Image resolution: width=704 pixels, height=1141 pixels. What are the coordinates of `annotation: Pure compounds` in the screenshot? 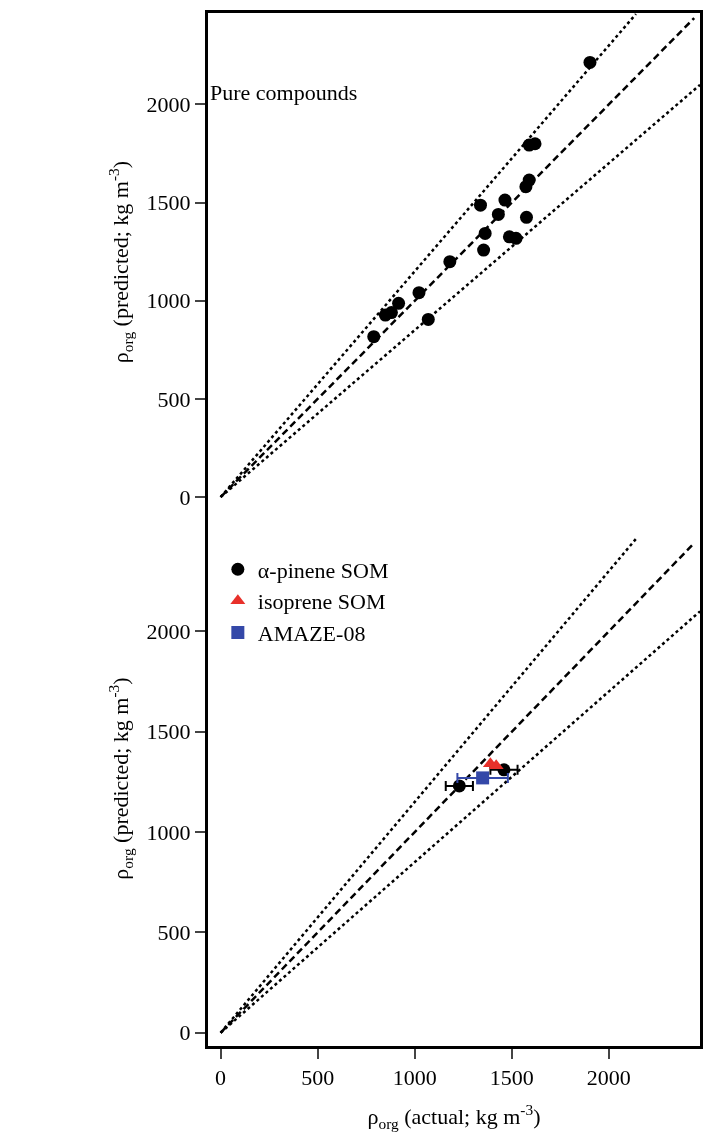 It's located at (284, 92).